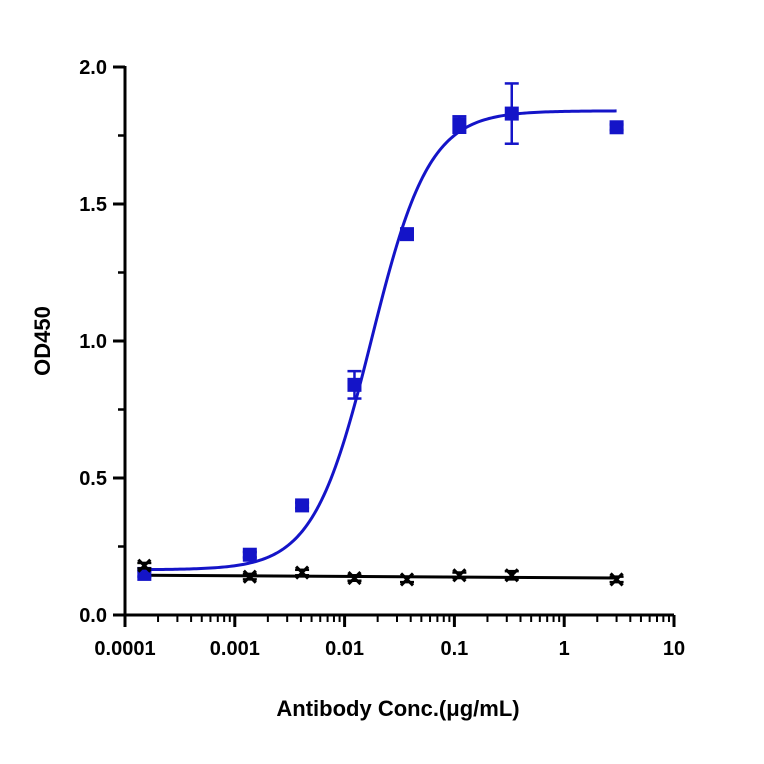 This screenshot has height=764, width=764. What do you see at coordinates (564, 649) in the screenshot?
I see `x-tick-label: 1` at bounding box center [564, 649].